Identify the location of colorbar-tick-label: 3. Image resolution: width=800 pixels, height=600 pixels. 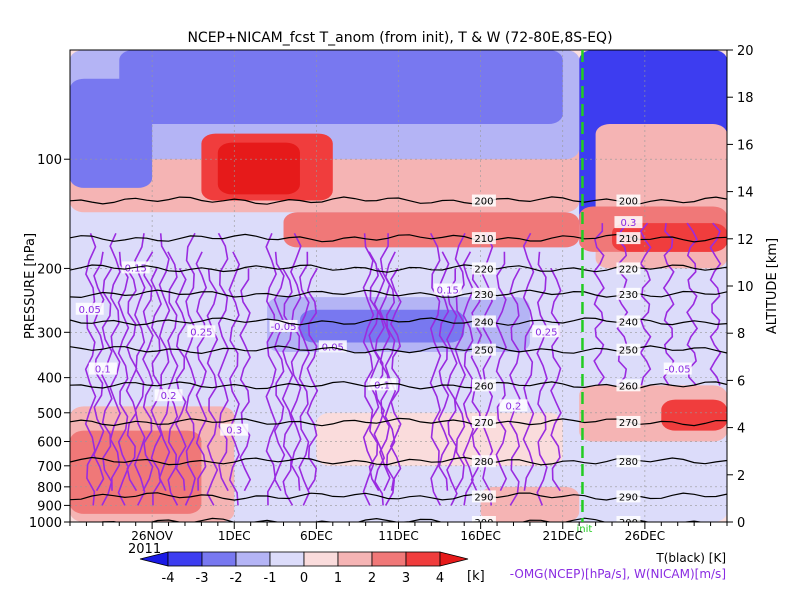
(406, 578).